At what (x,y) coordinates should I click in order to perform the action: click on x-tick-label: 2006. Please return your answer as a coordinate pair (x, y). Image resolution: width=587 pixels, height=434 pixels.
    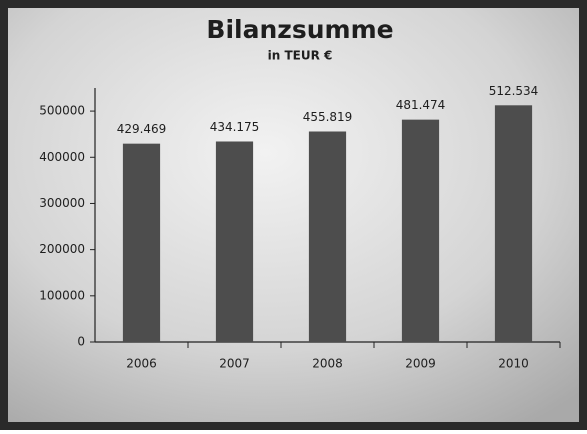
    Looking at the image, I should click on (141, 364).